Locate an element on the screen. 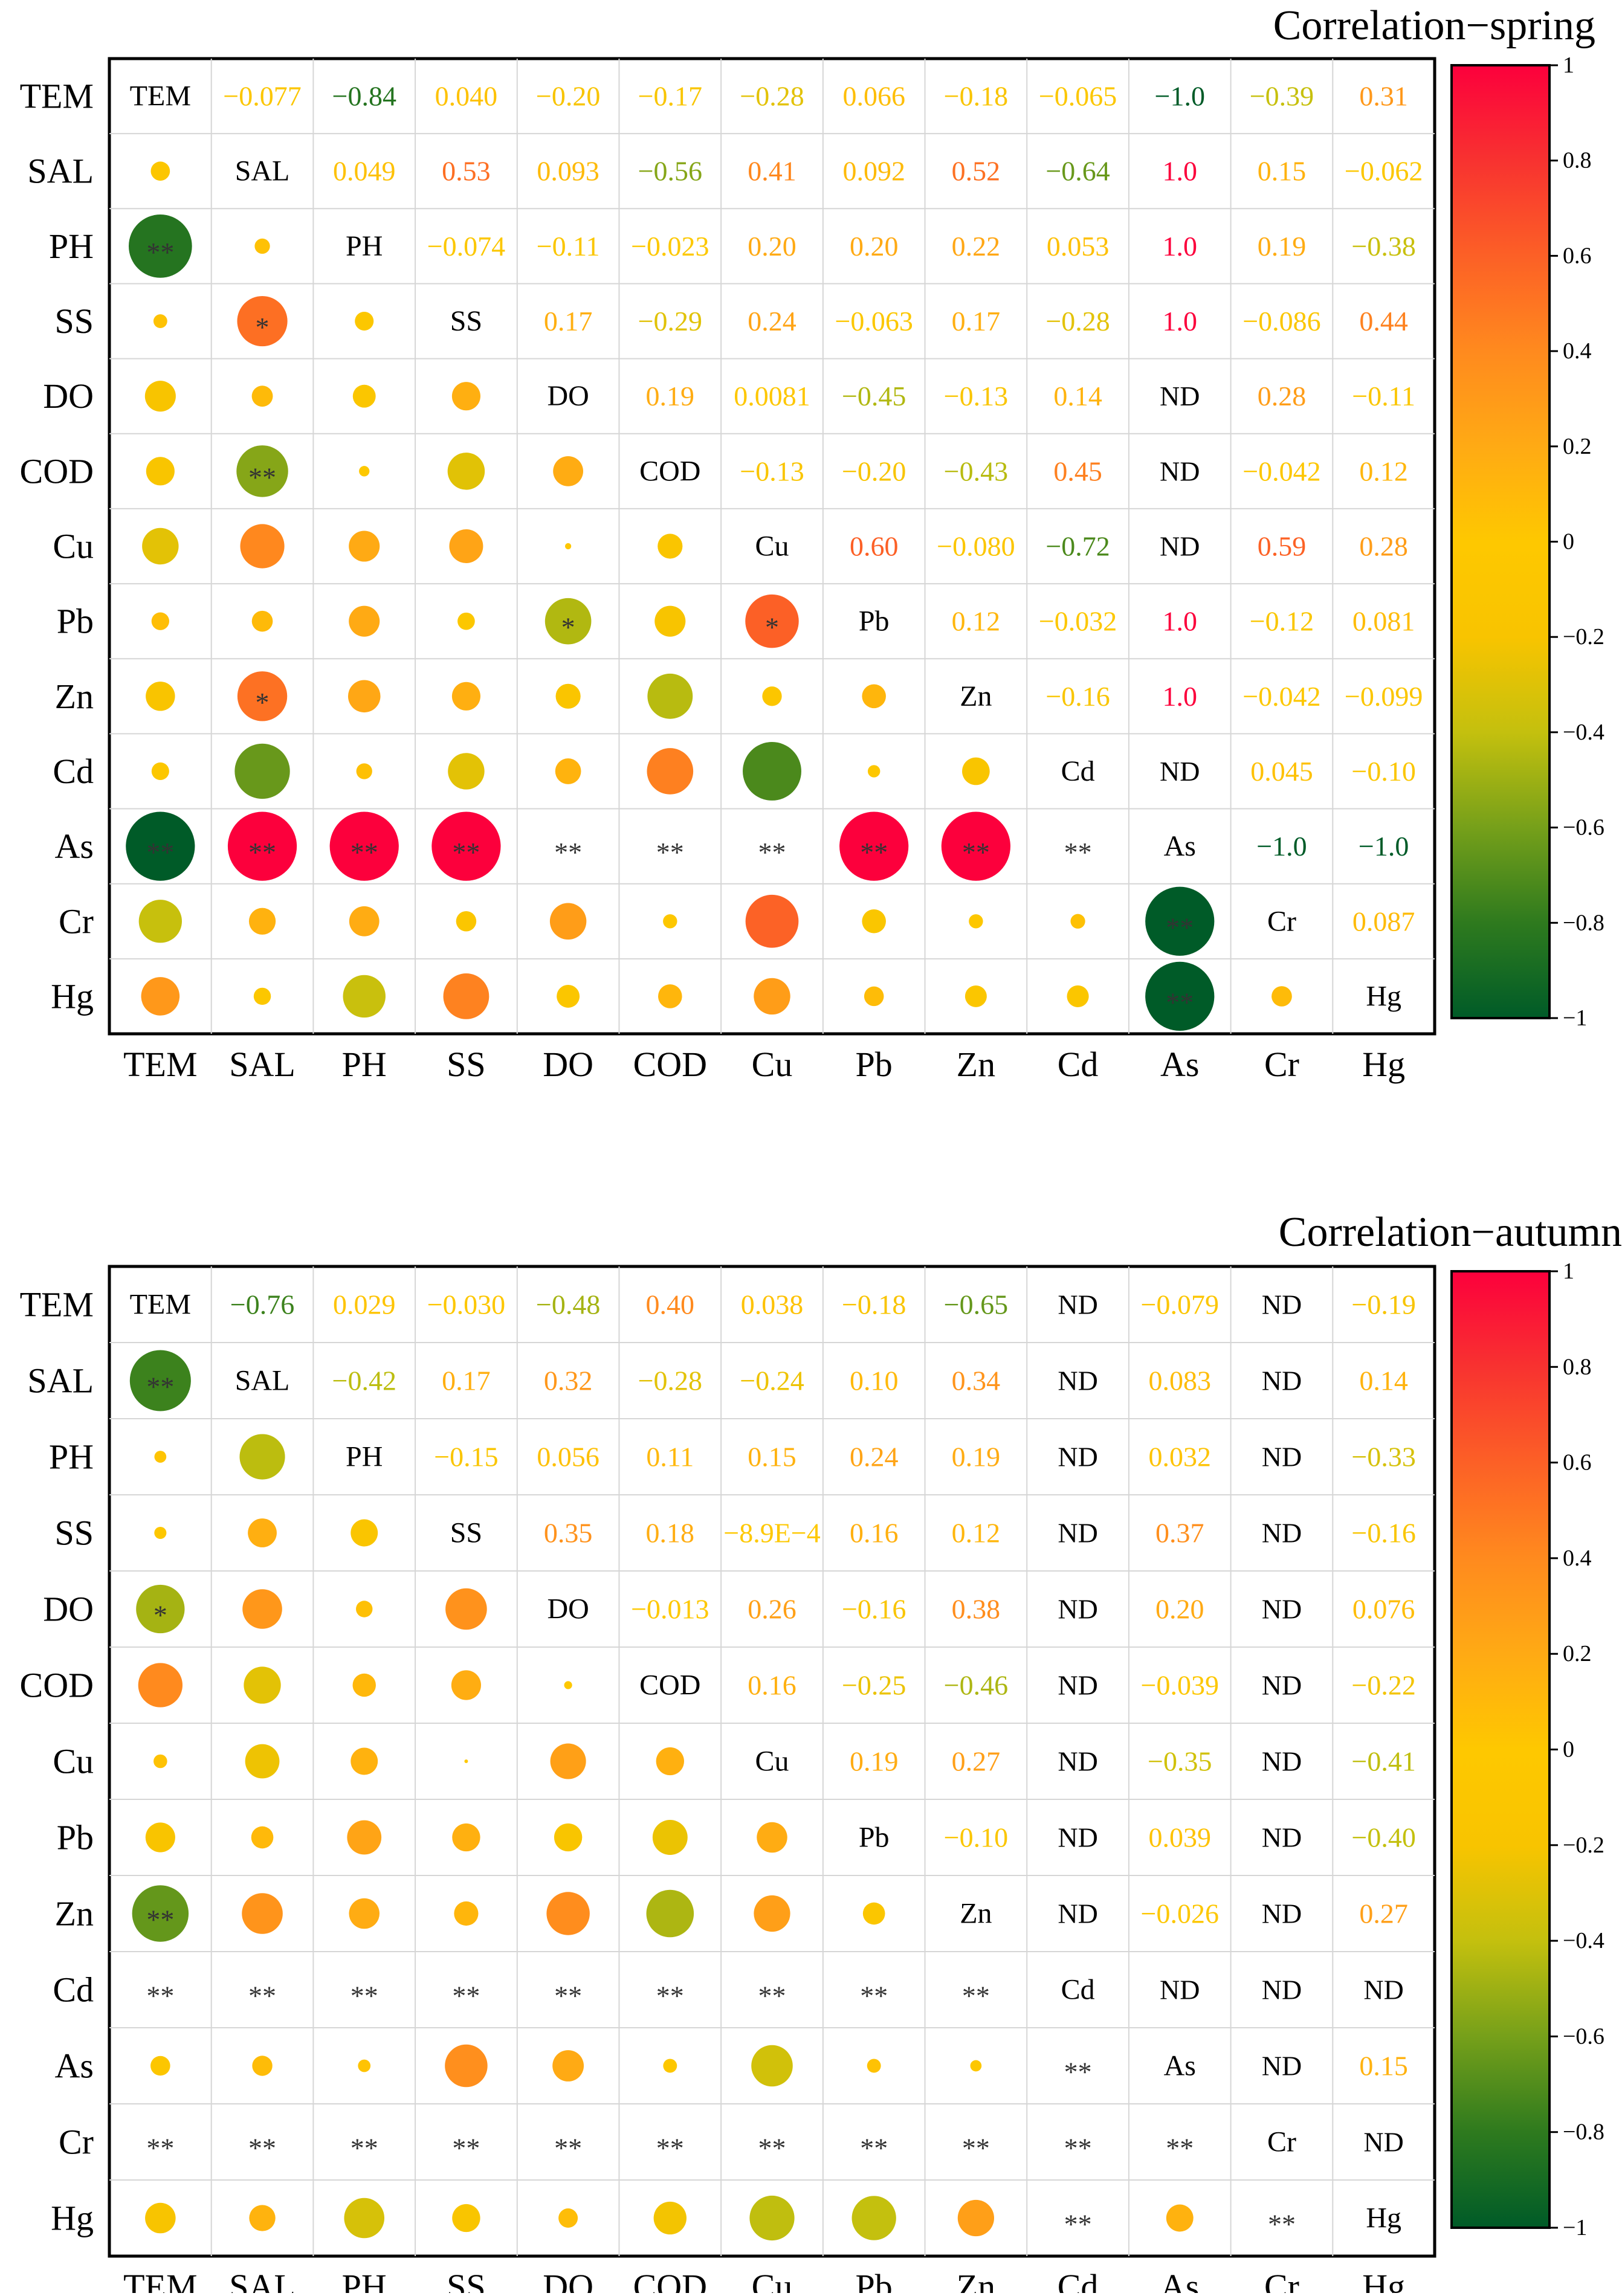 Image resolution: width=1622 pixels, height=2296 pixels. panel2-x-tick-label-sal: SAL is located at coordinates (262, 2280).